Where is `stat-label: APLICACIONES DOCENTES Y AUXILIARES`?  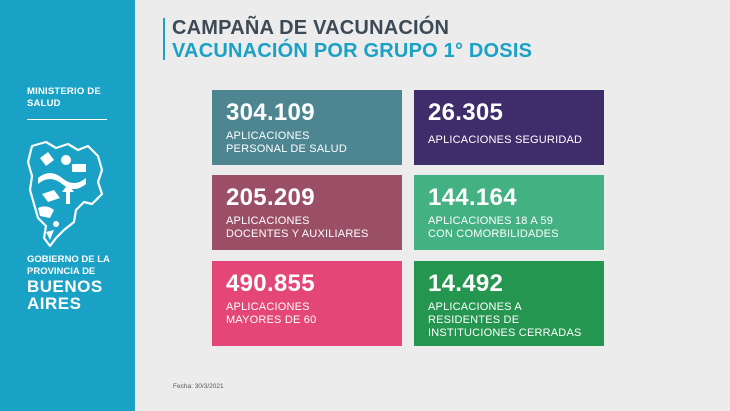
stat-label: APLICACIONES DOCENTES Y AUXILIARES is located at coordinates (307, 228).